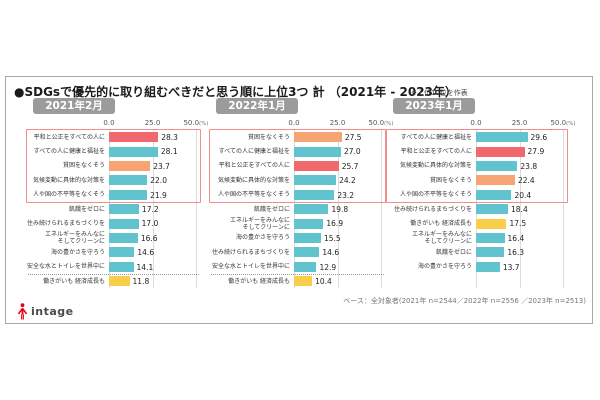 This screenshot has height=400, width=600. Describe the element at coordinates (150, 224) in the screenshot. I see `bar-value: 17.0` at that location.